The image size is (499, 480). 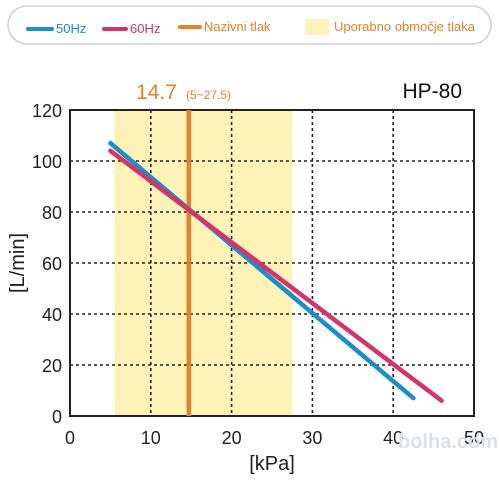 I want to click on x-tick-label: 40, so click(x=393, y=438).